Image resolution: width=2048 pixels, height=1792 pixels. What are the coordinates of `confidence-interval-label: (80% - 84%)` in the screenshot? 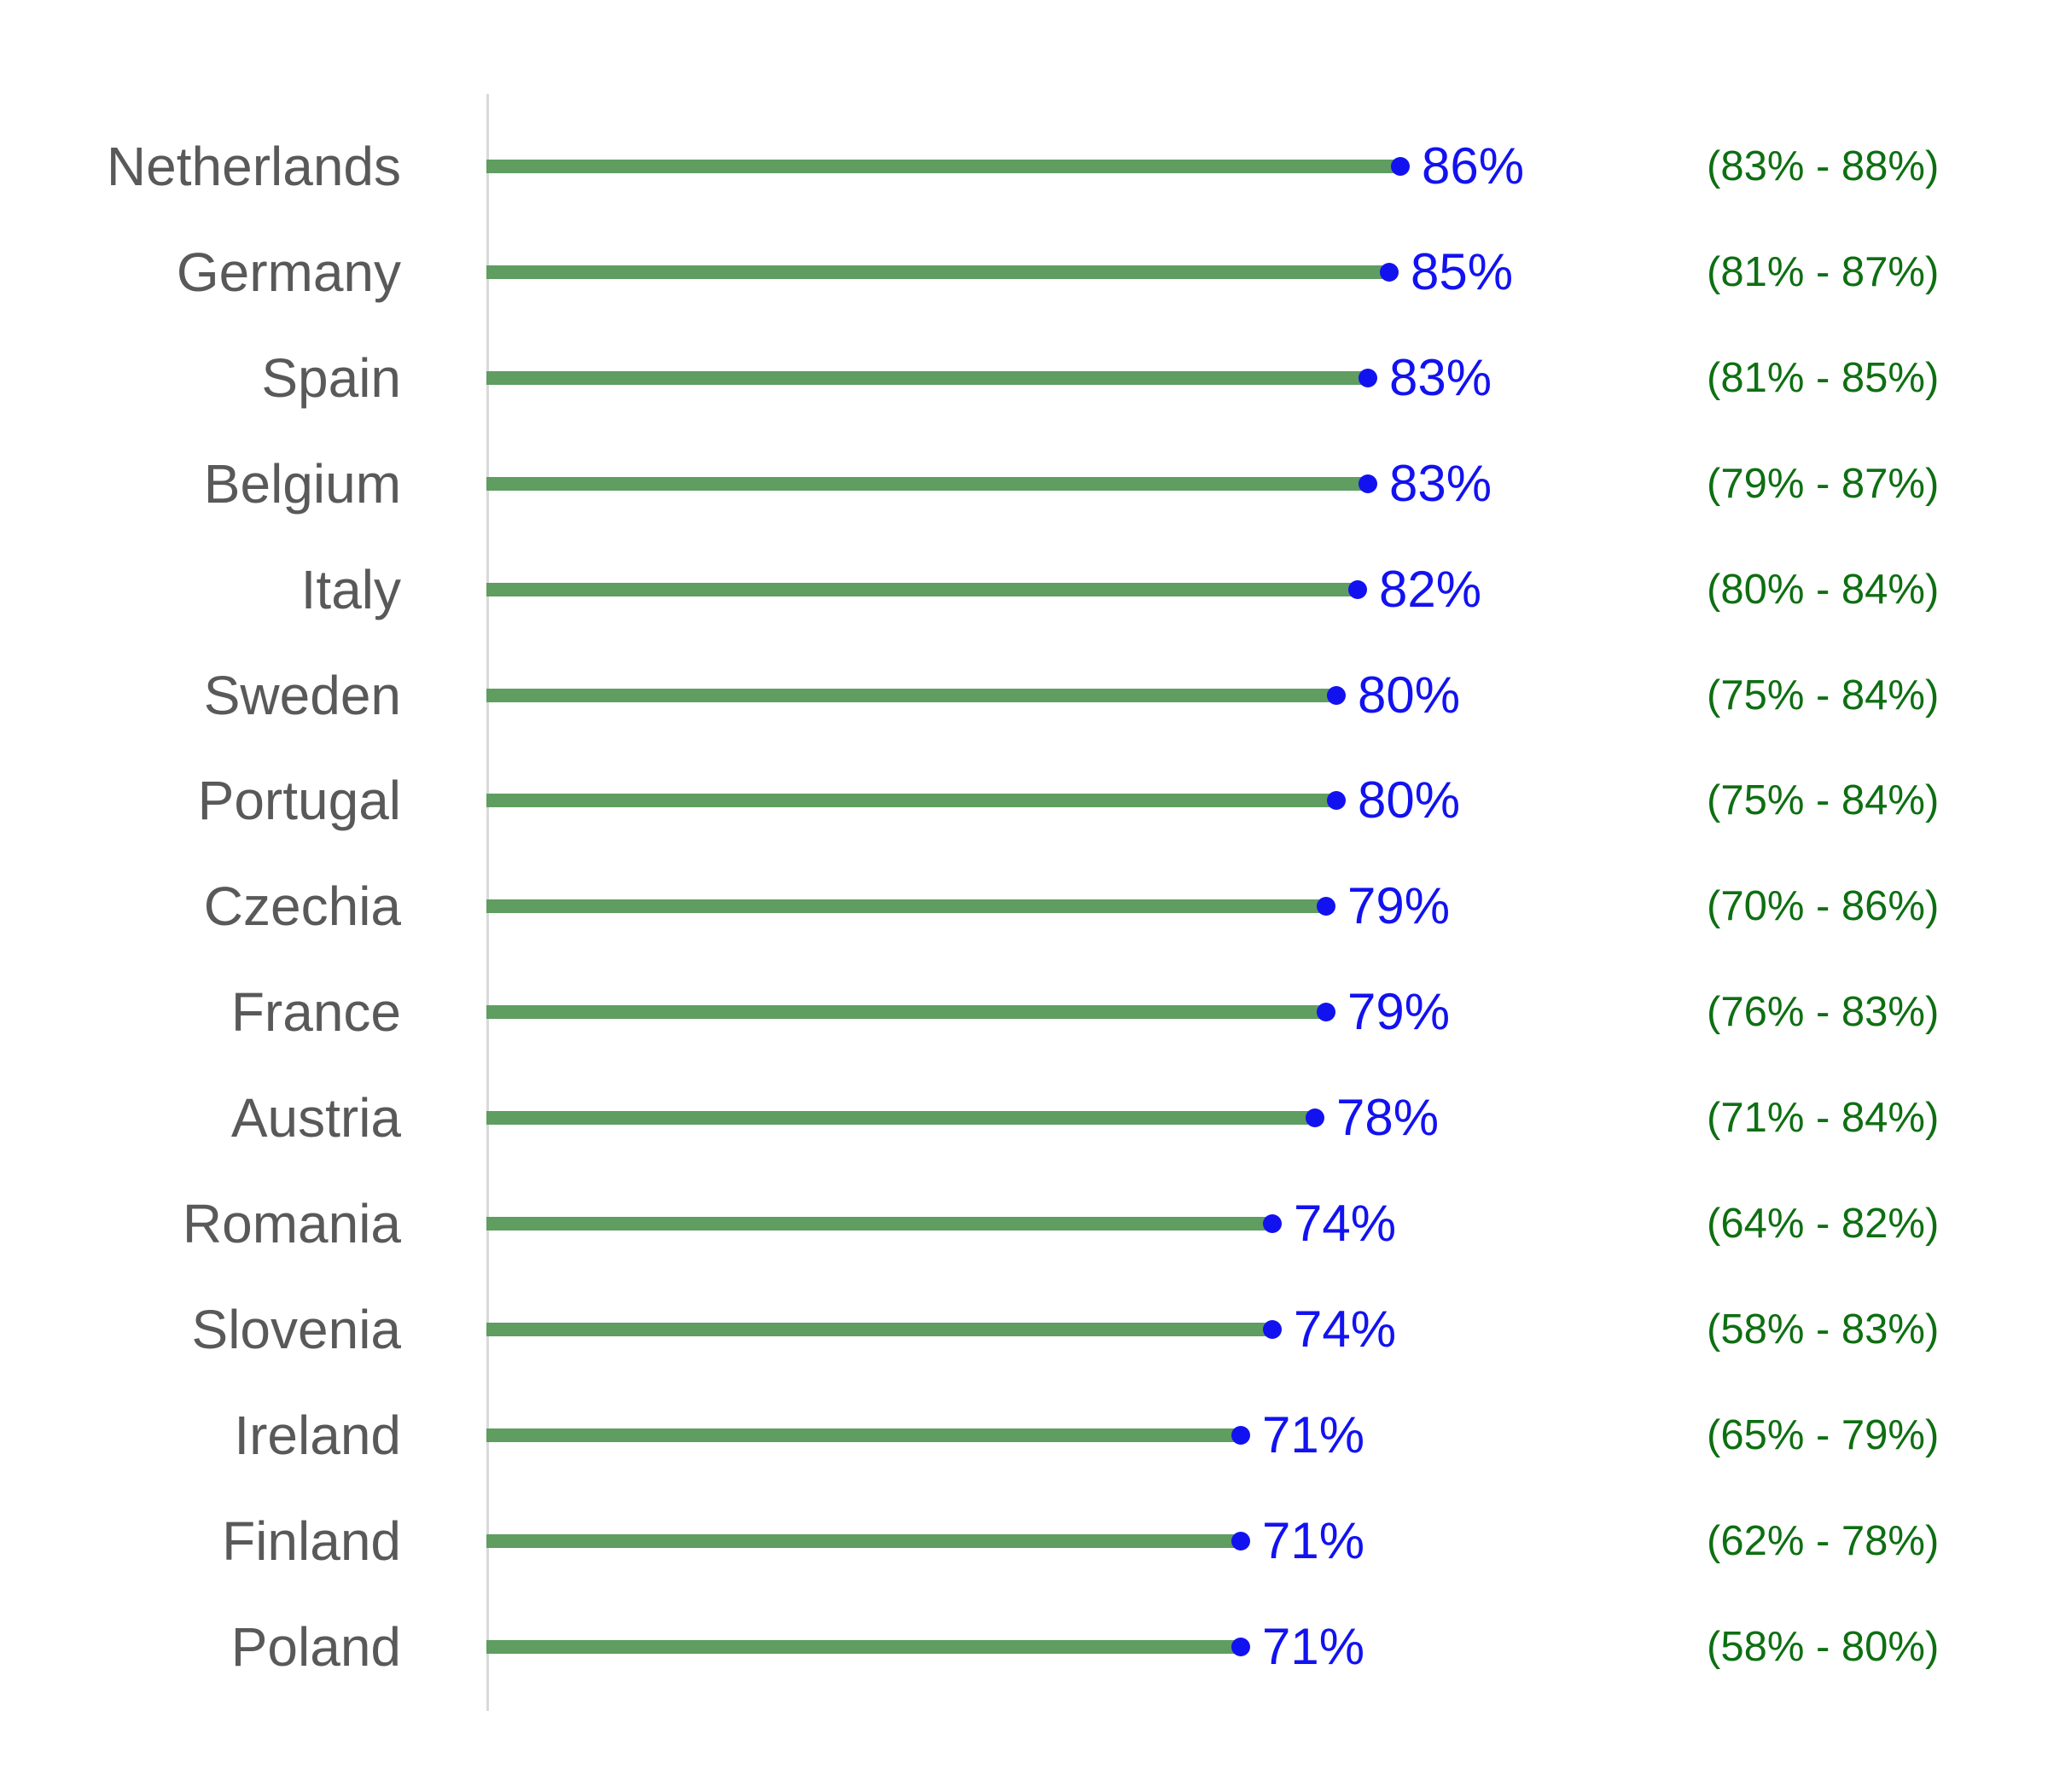 It's located at (1824, 590).